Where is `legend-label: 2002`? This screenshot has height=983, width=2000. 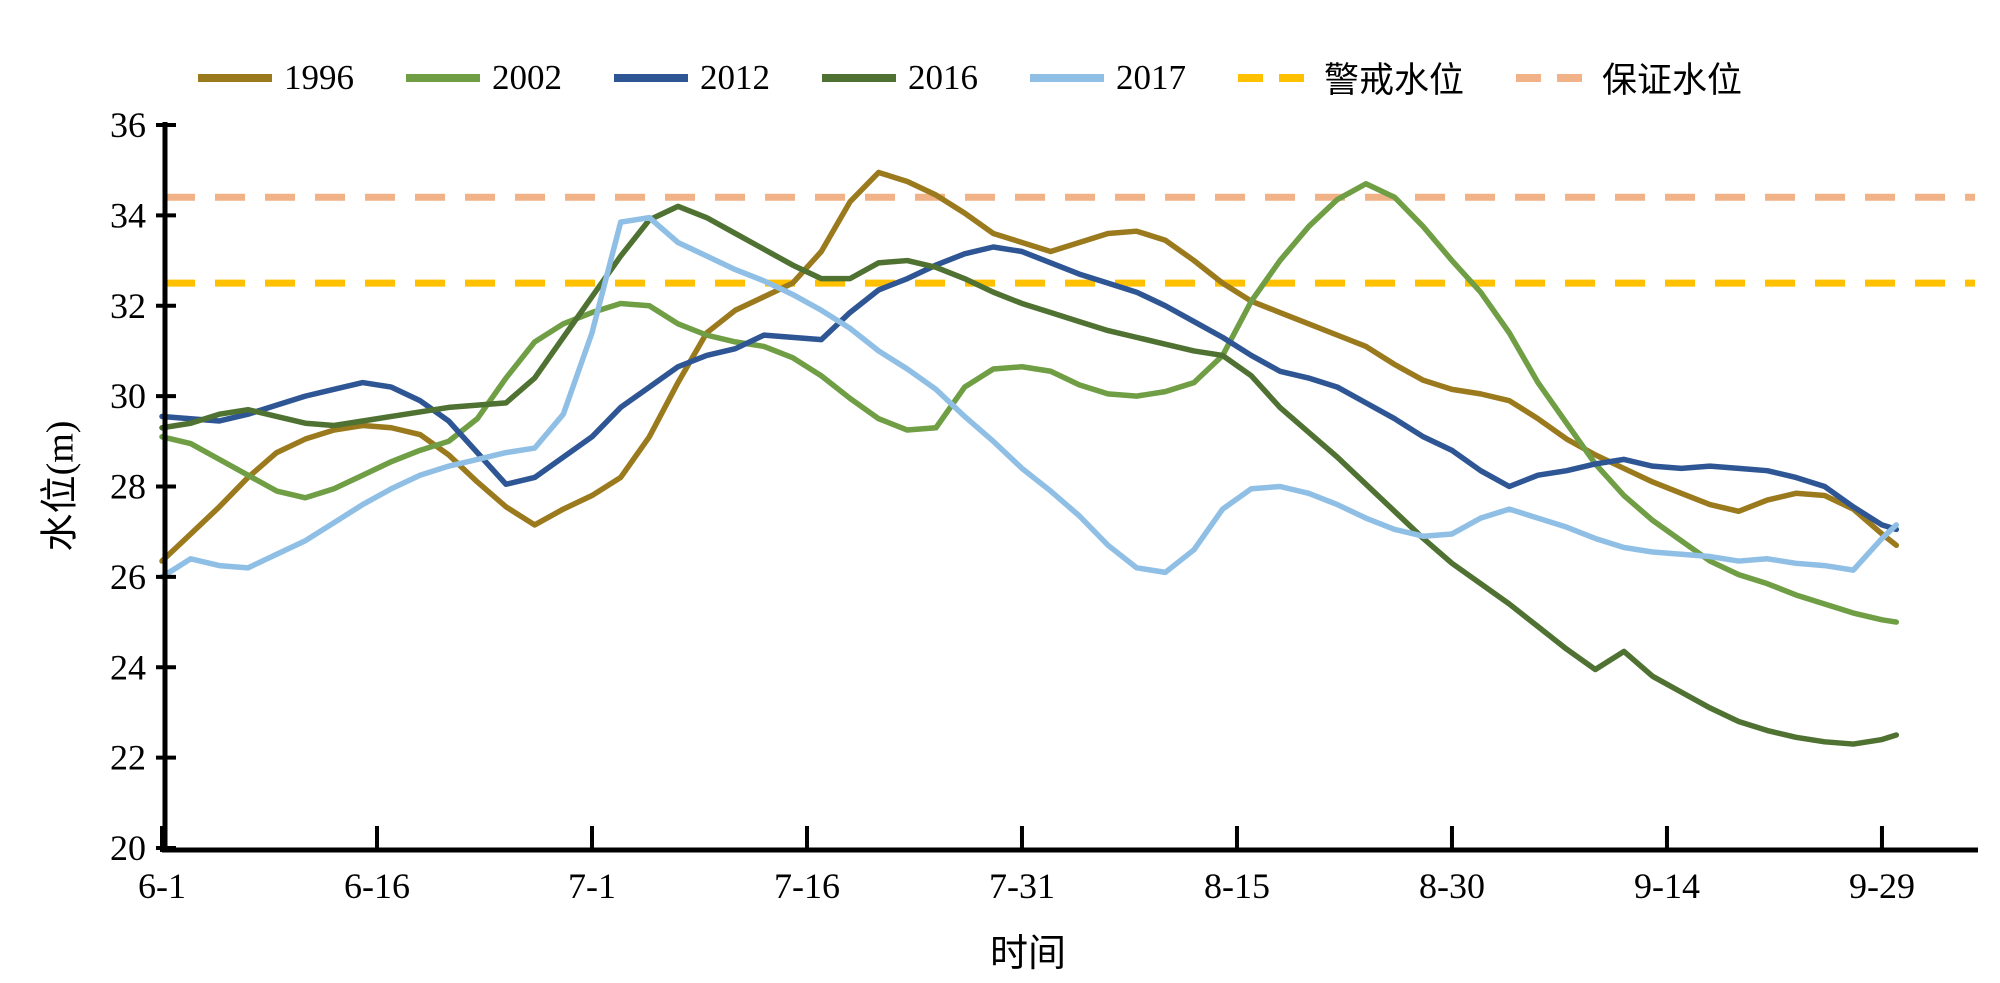 legend-label: 2002 is located at coordinates (527, 77).